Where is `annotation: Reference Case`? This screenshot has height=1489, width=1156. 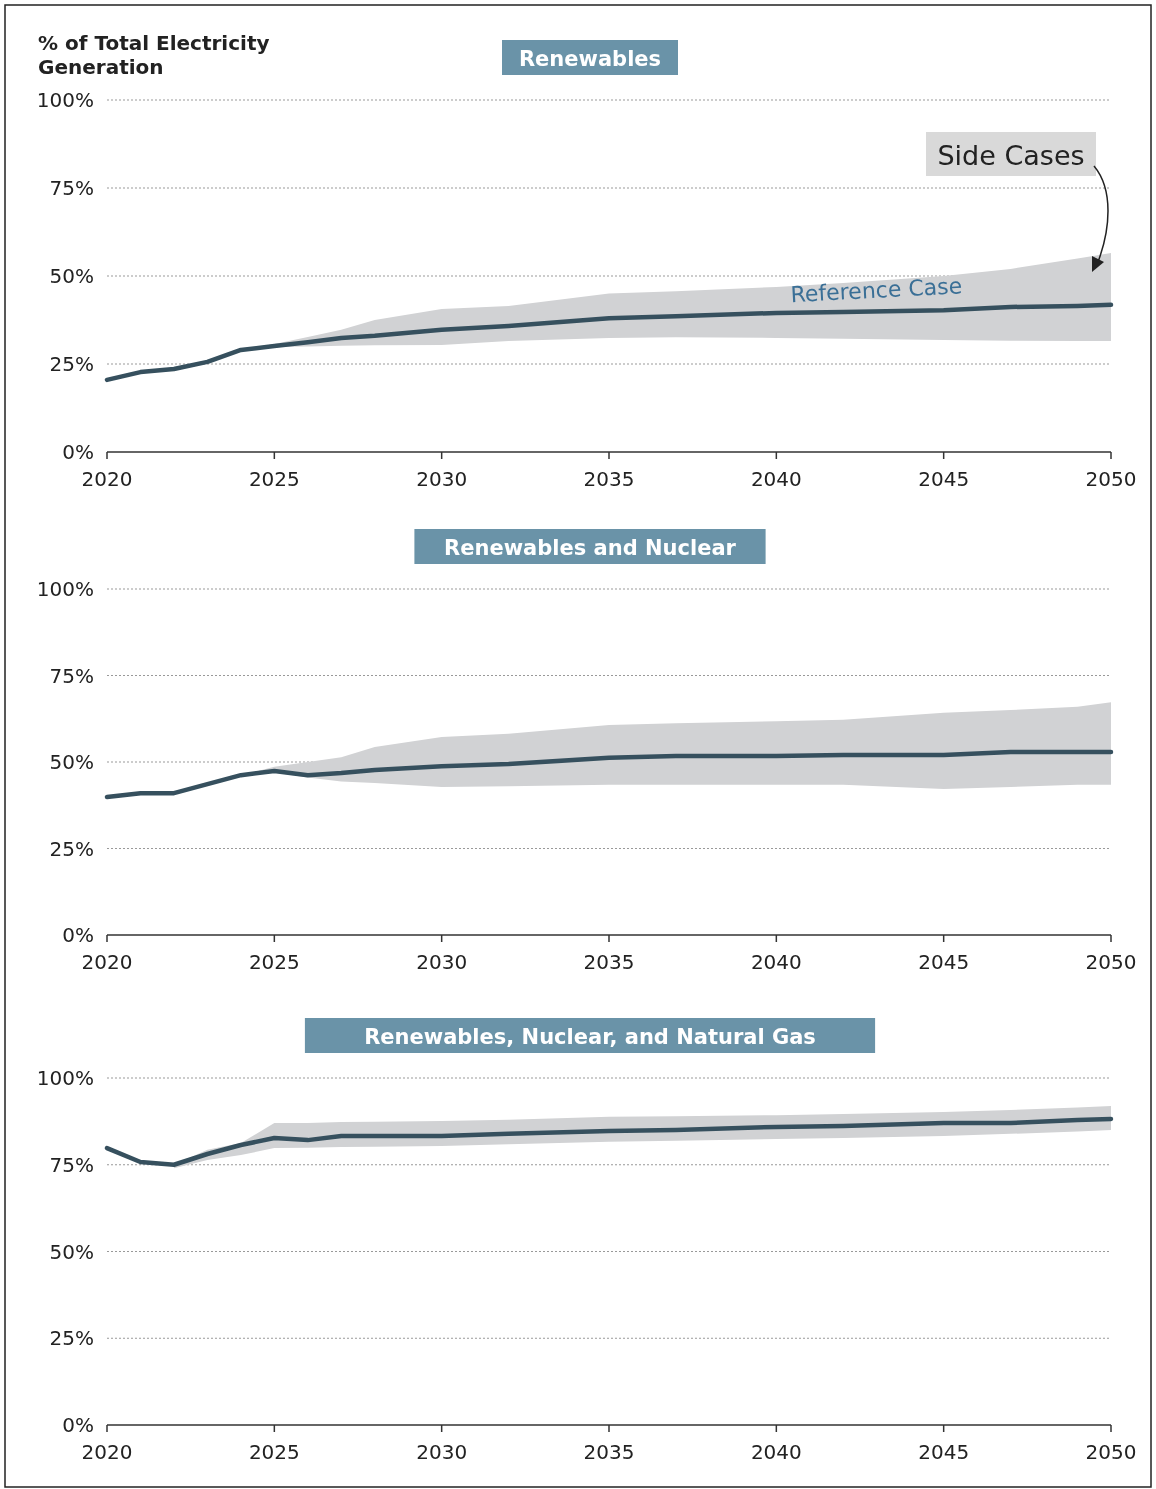
annotation: Reference Case is located at coordinates (876, 290).